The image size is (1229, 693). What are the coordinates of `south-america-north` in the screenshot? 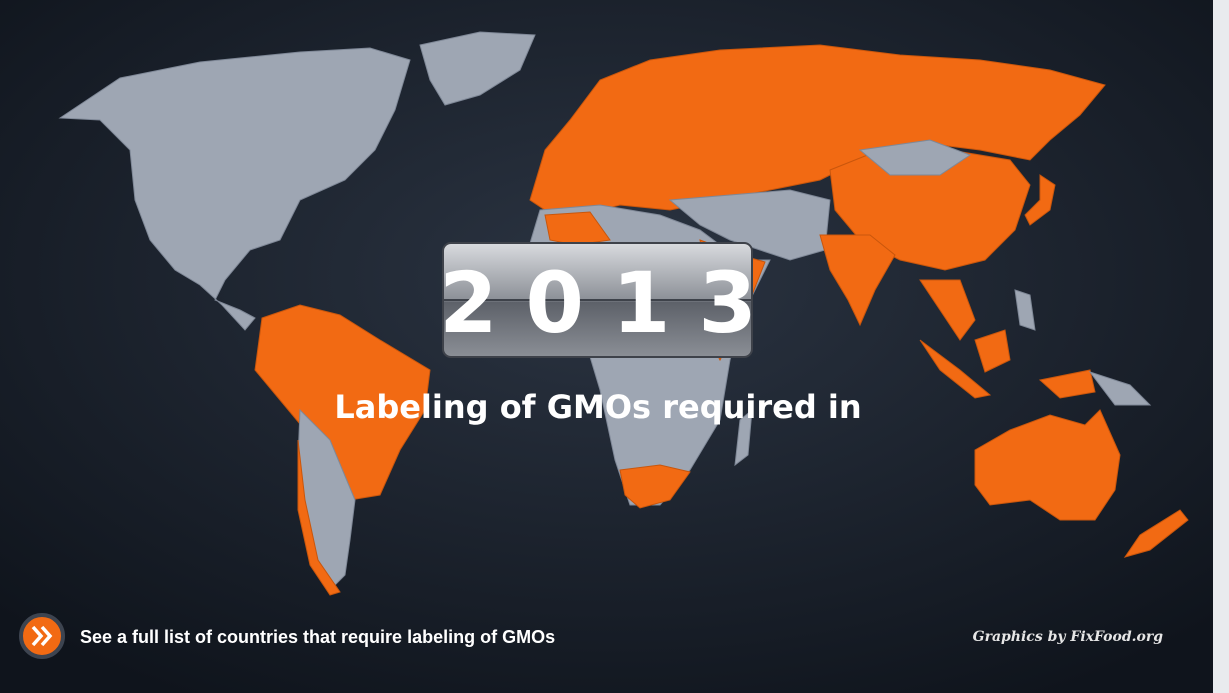 It's located at (342, 402).